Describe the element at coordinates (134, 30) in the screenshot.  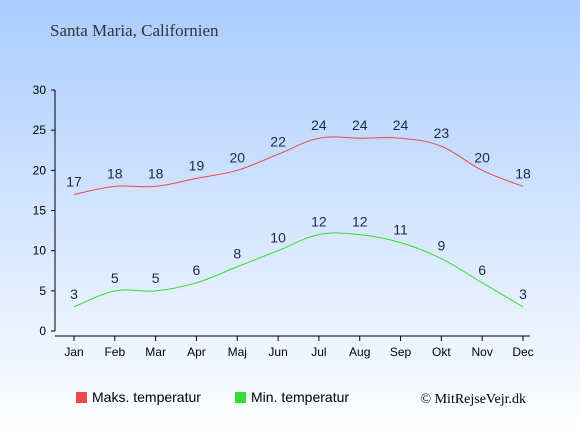
I see `chart-title: Santa Maria, Californien` at that location.